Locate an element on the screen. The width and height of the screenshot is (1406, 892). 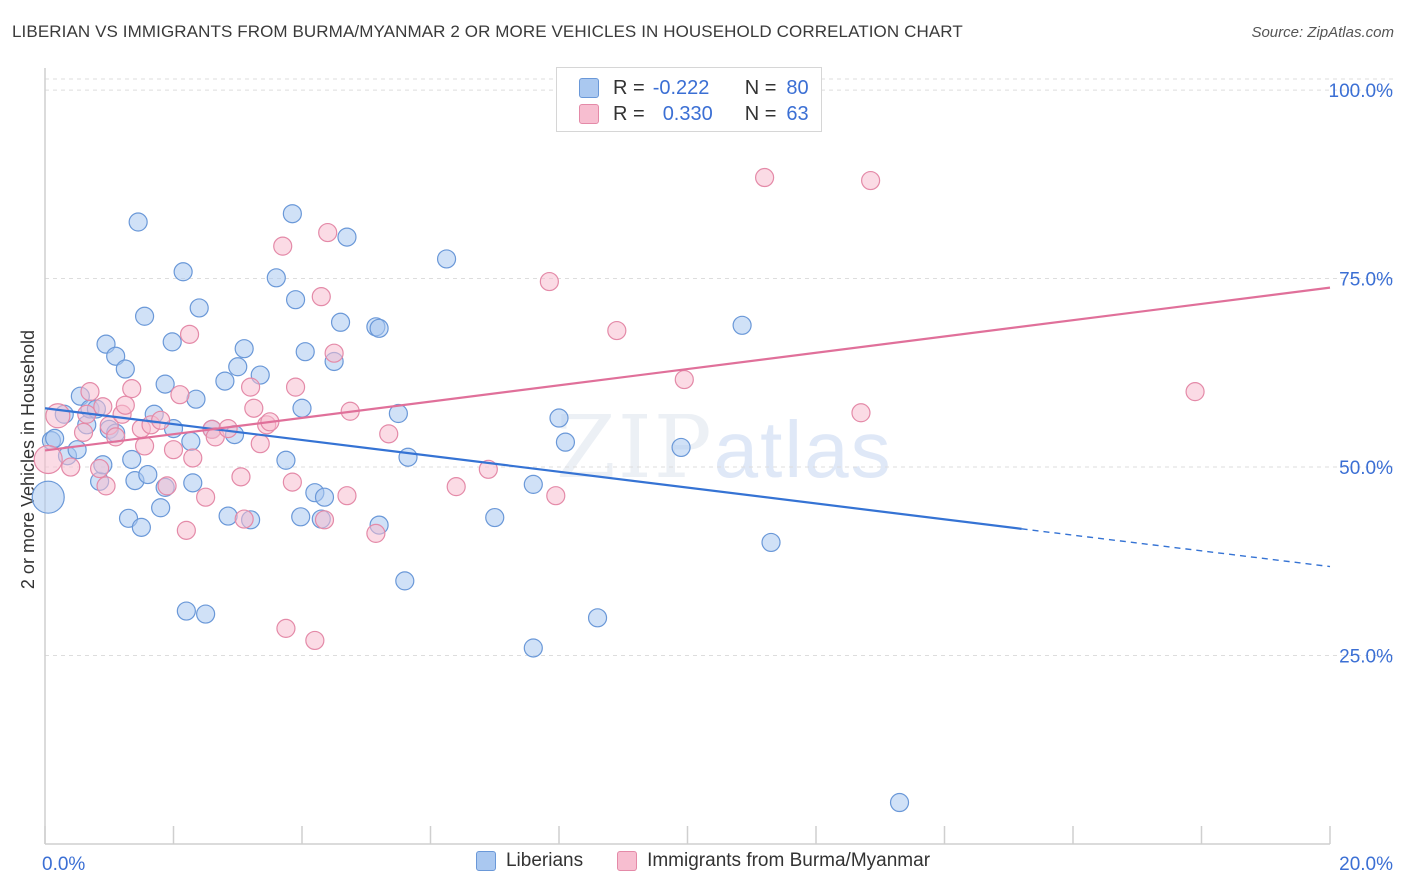
legend-item-burma: Immigrants from Burma/Myanmar is located at coordinates (773, 861).